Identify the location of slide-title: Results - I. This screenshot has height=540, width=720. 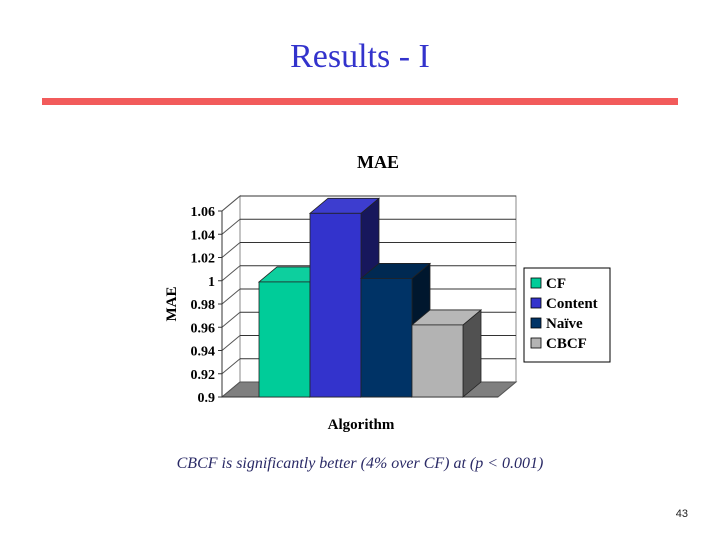
(360, 56).